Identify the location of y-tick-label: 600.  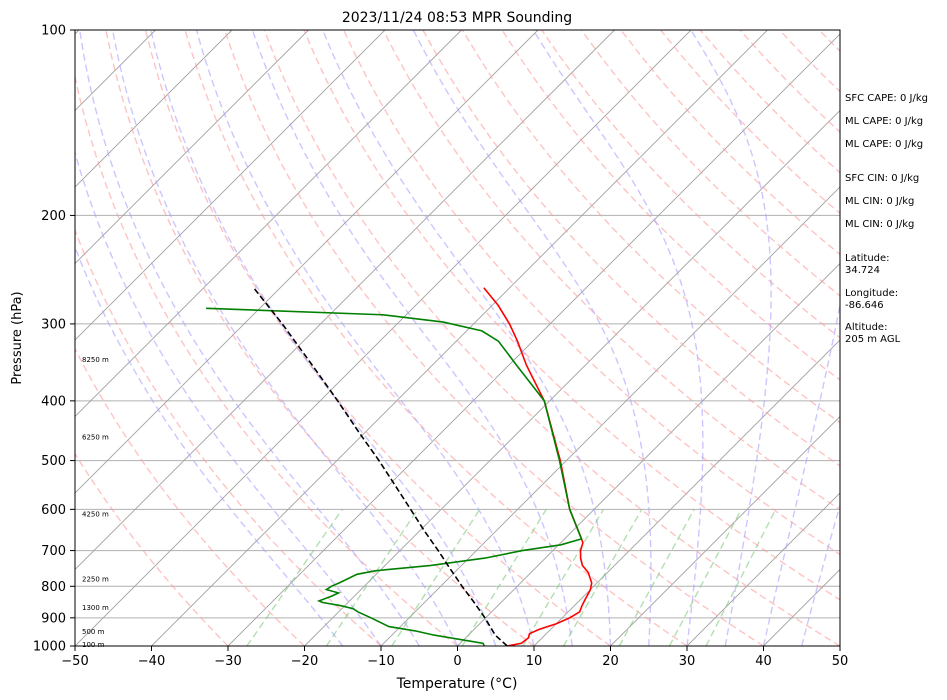
(53, 510).